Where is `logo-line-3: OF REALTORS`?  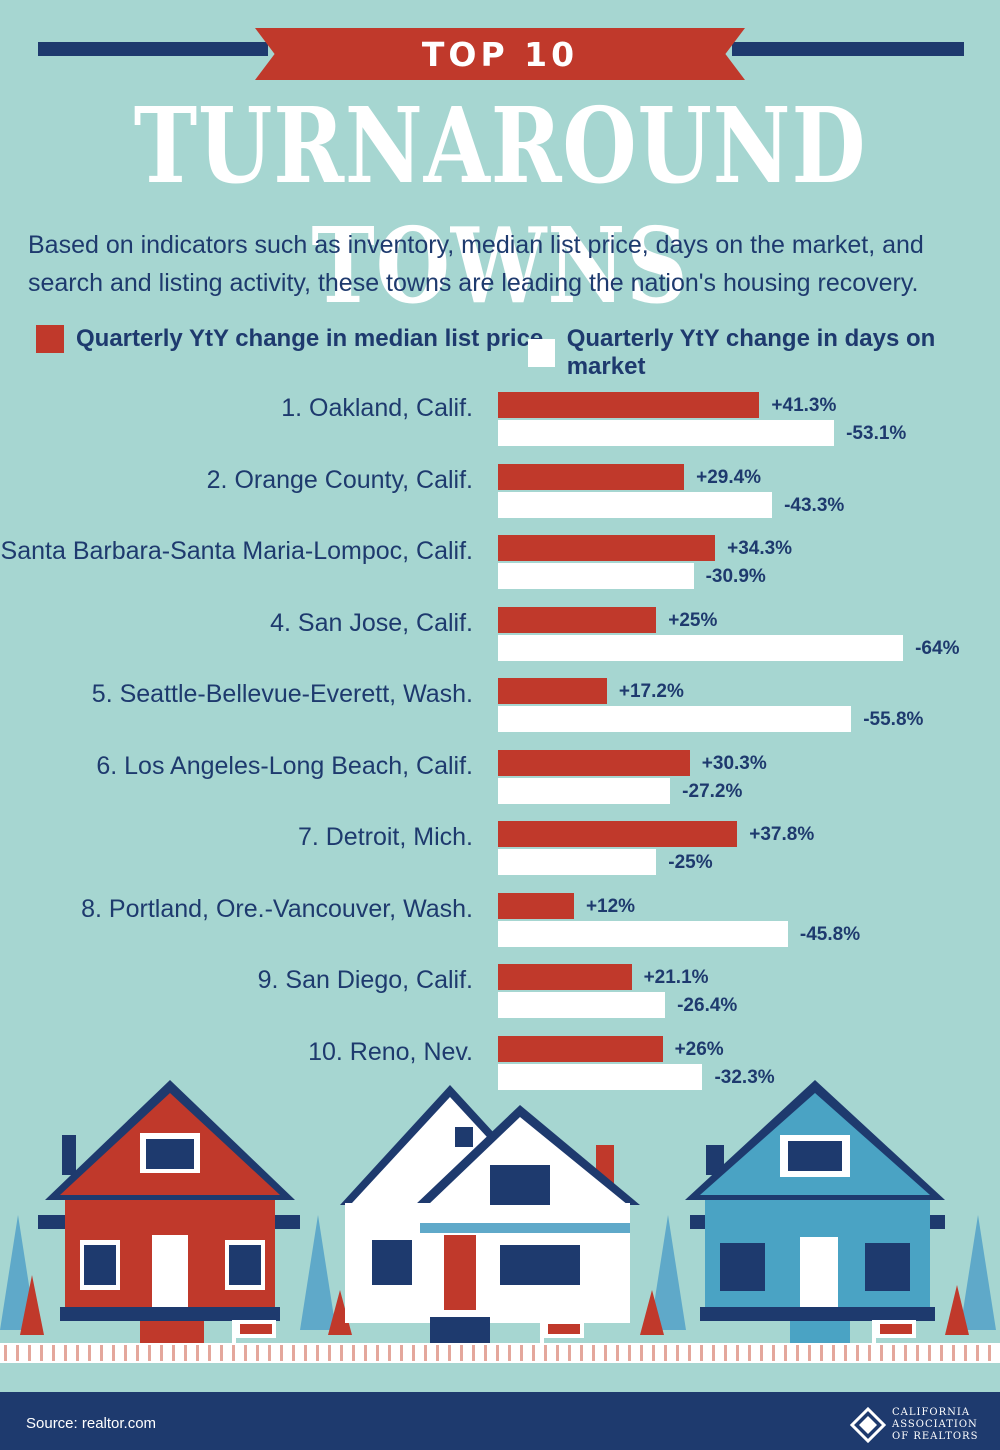 logo-line-3: OF REALTORS is located at coordinates (935, 1436).